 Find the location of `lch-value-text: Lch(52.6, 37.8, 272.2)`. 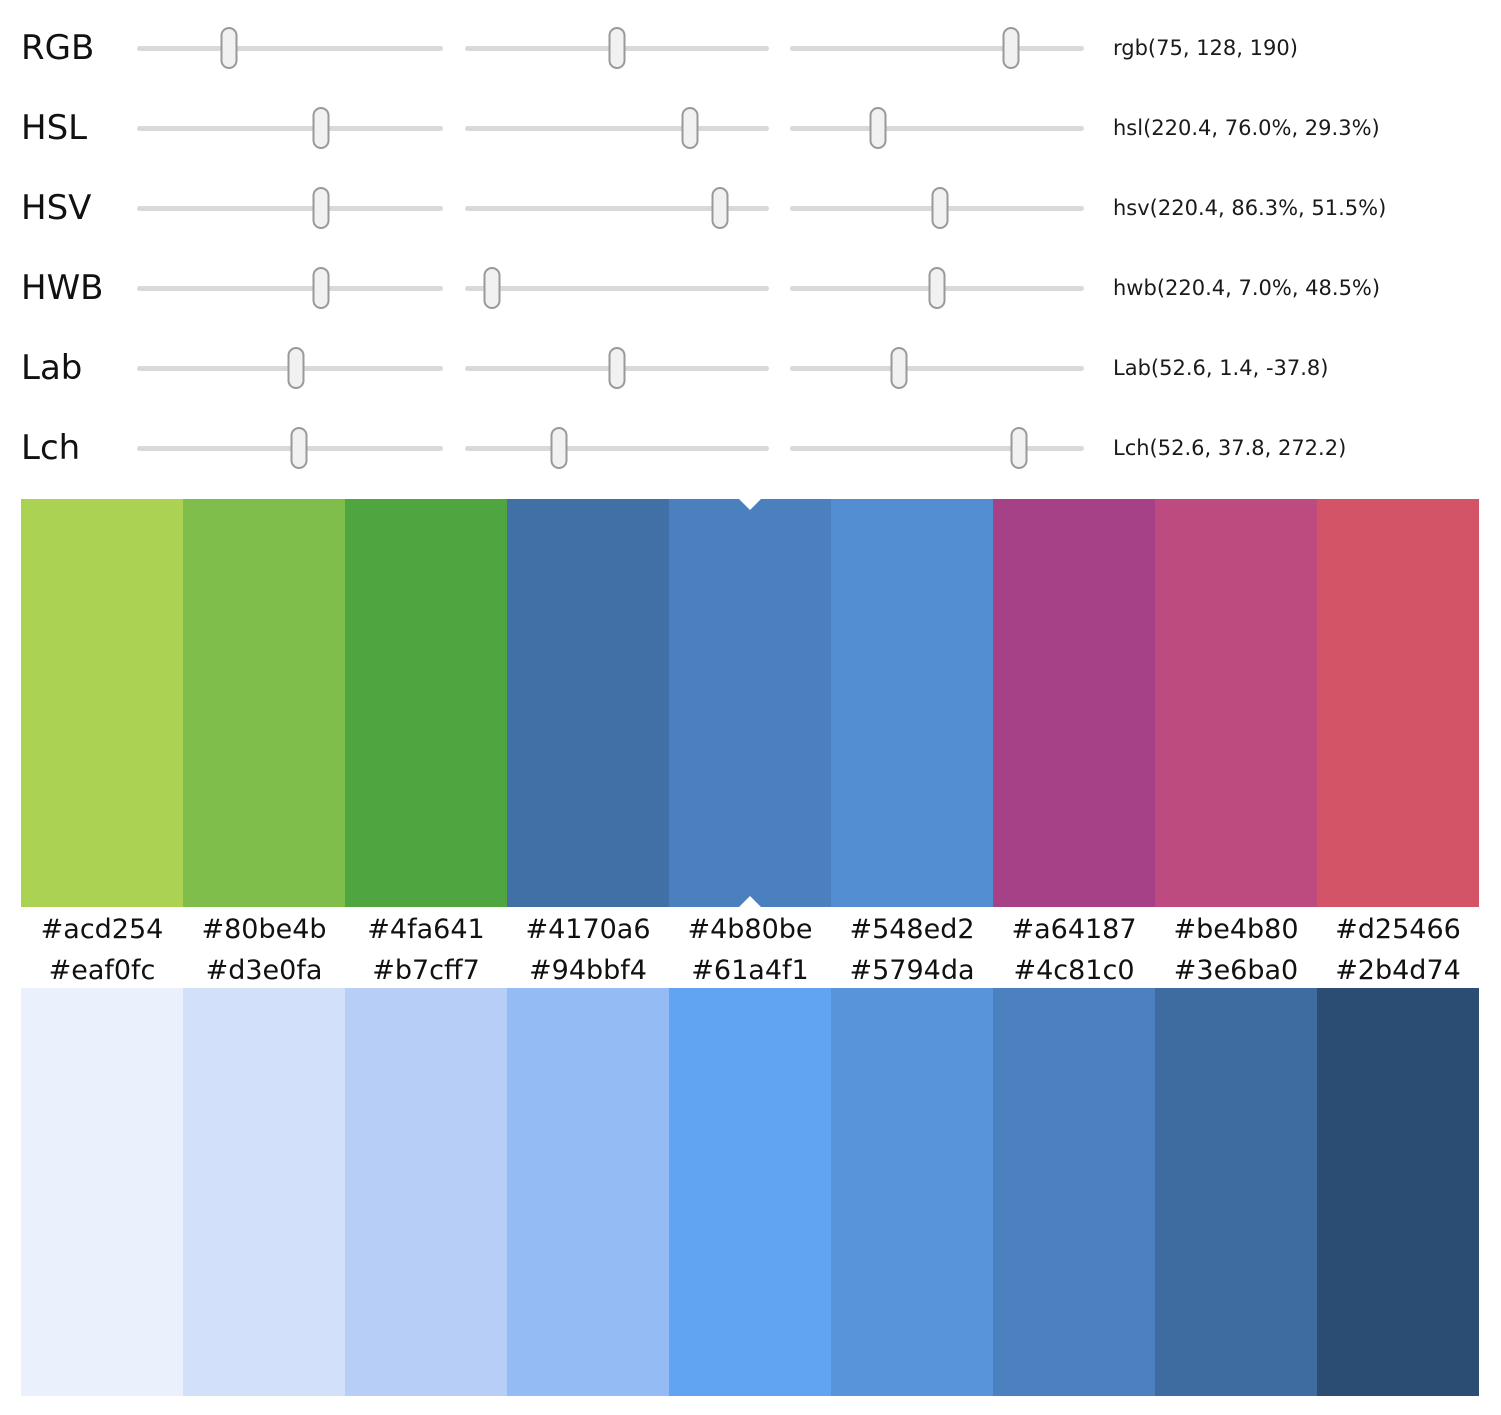

lch-value-text: Lch(52.6, 37.8, 272.2) is located at coordinates (1230, 448).